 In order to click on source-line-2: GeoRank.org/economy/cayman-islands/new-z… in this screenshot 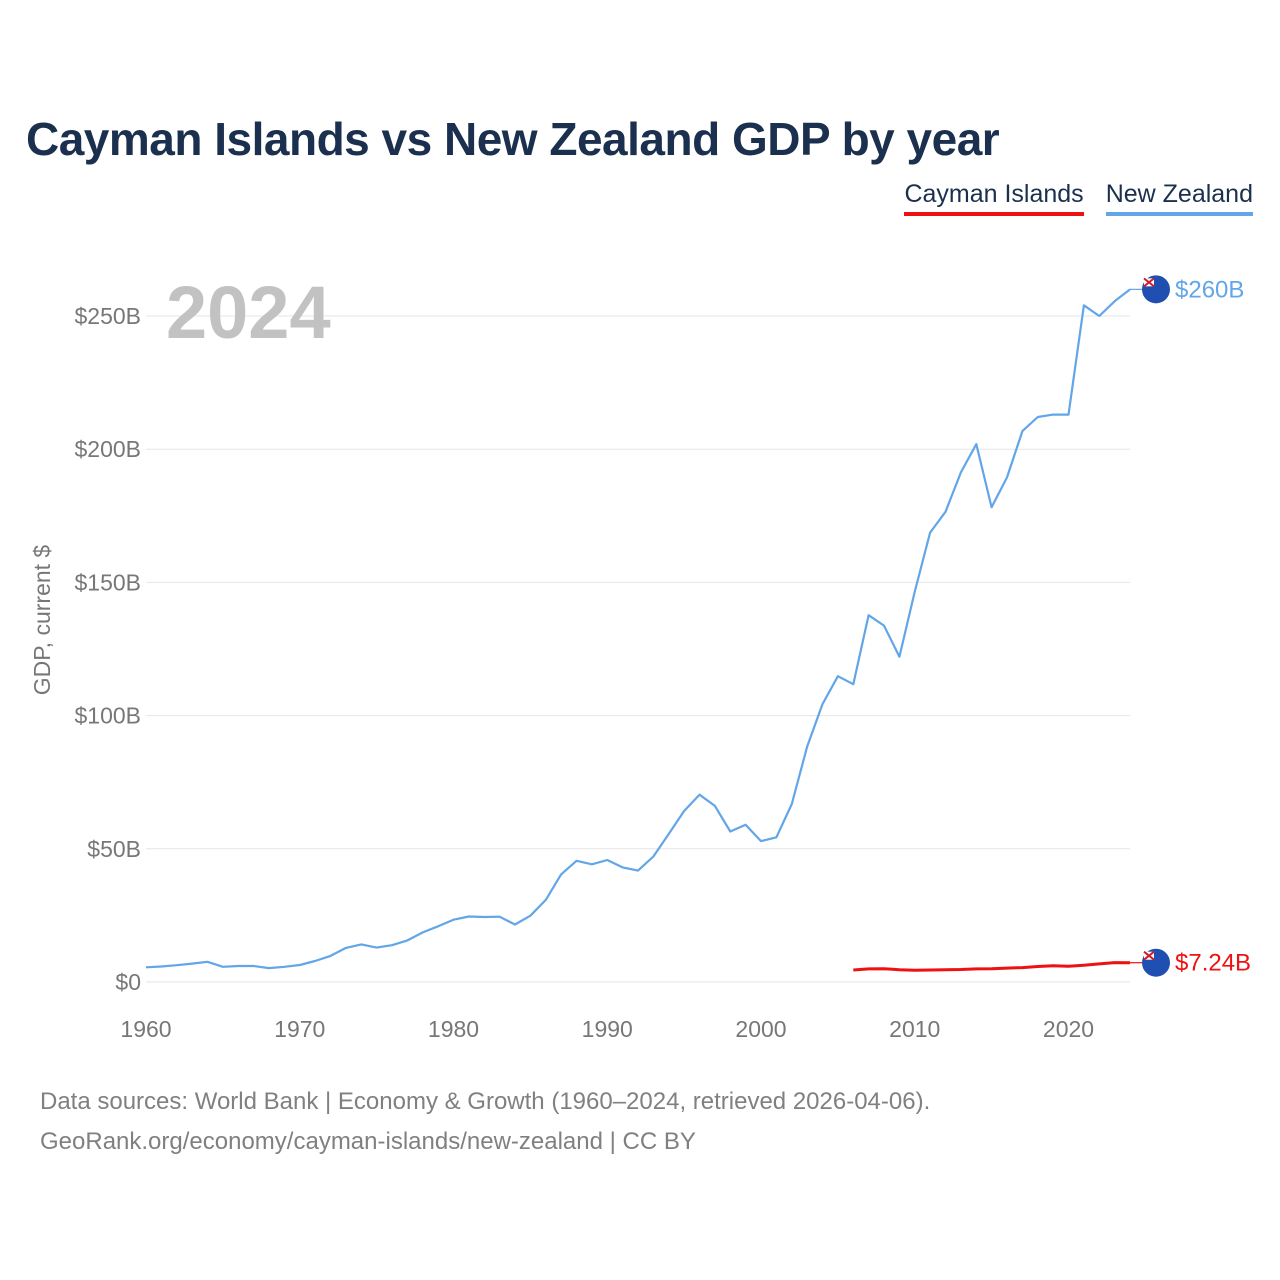, I will do `click(368, 1141)`.